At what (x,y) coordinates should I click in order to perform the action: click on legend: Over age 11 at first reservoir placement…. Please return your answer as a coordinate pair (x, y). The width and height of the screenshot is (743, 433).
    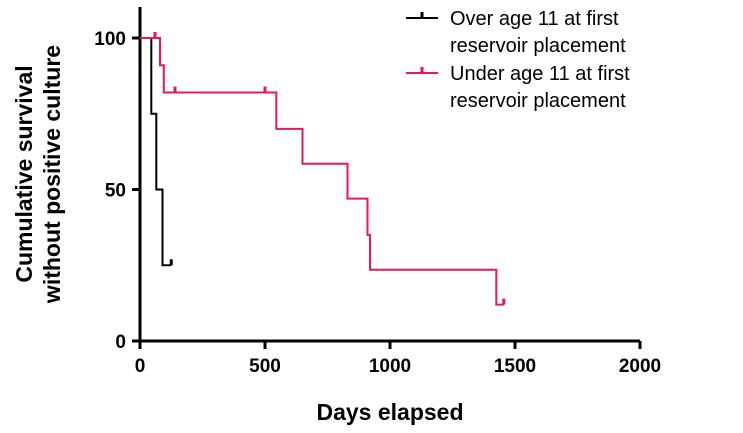
    Looking at the image, I should click on (518, 60).